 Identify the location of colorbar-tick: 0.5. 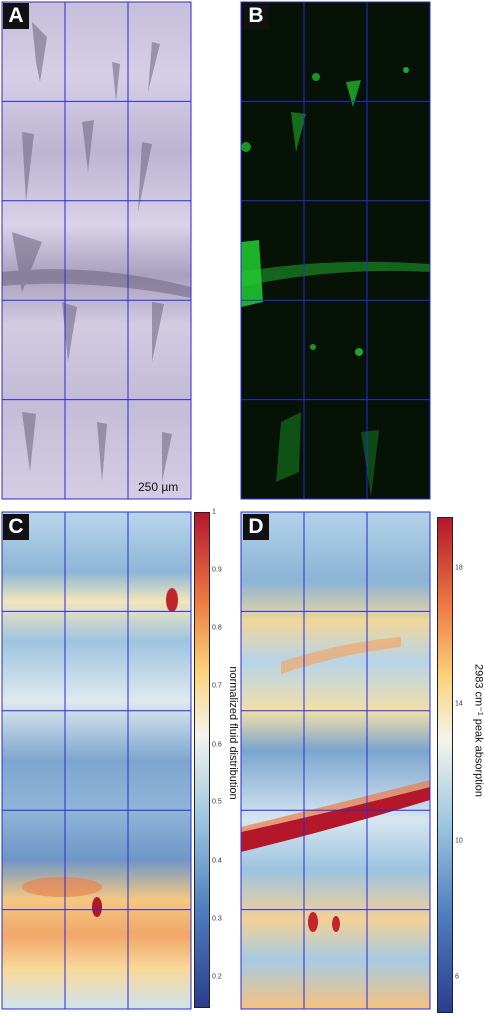
(217, 802).